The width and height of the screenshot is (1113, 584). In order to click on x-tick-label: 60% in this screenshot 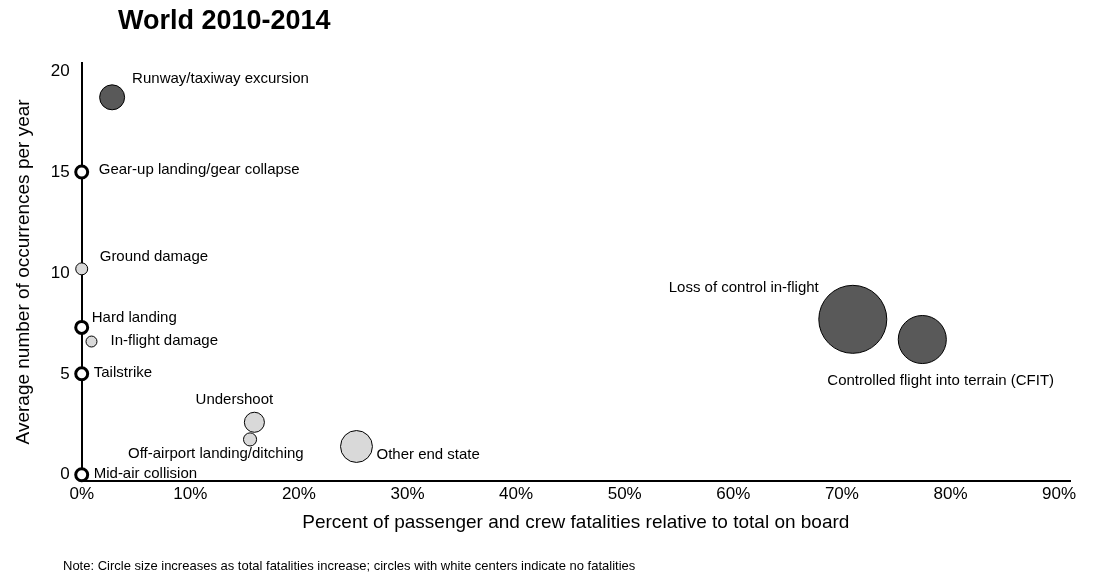, I will do `click(733, 493)`.